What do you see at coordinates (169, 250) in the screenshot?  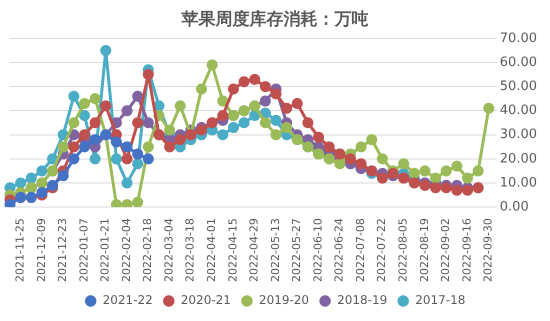 I see `x-tick-label: 2022-03-04` at bounding box center [169, 250].